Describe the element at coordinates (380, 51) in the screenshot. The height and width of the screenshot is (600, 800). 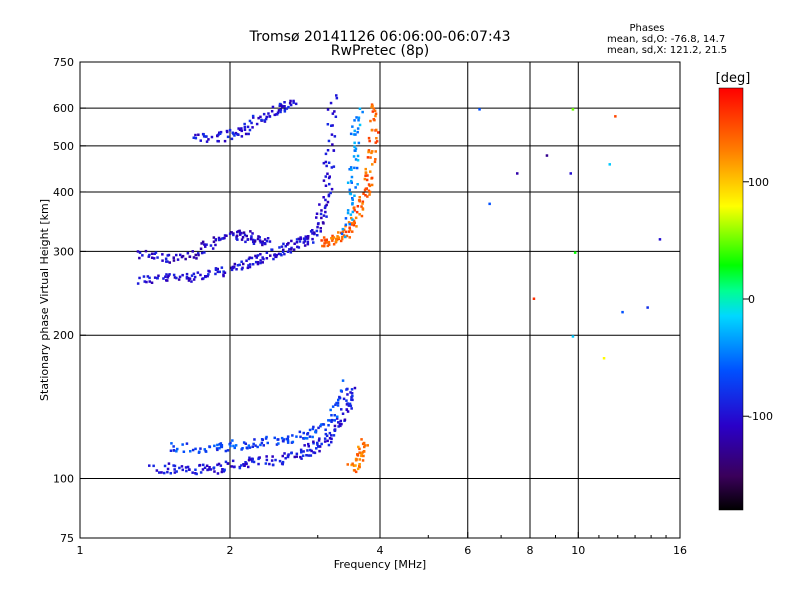
I see `chart-subtitle: RwPretec (8p)` at that location.